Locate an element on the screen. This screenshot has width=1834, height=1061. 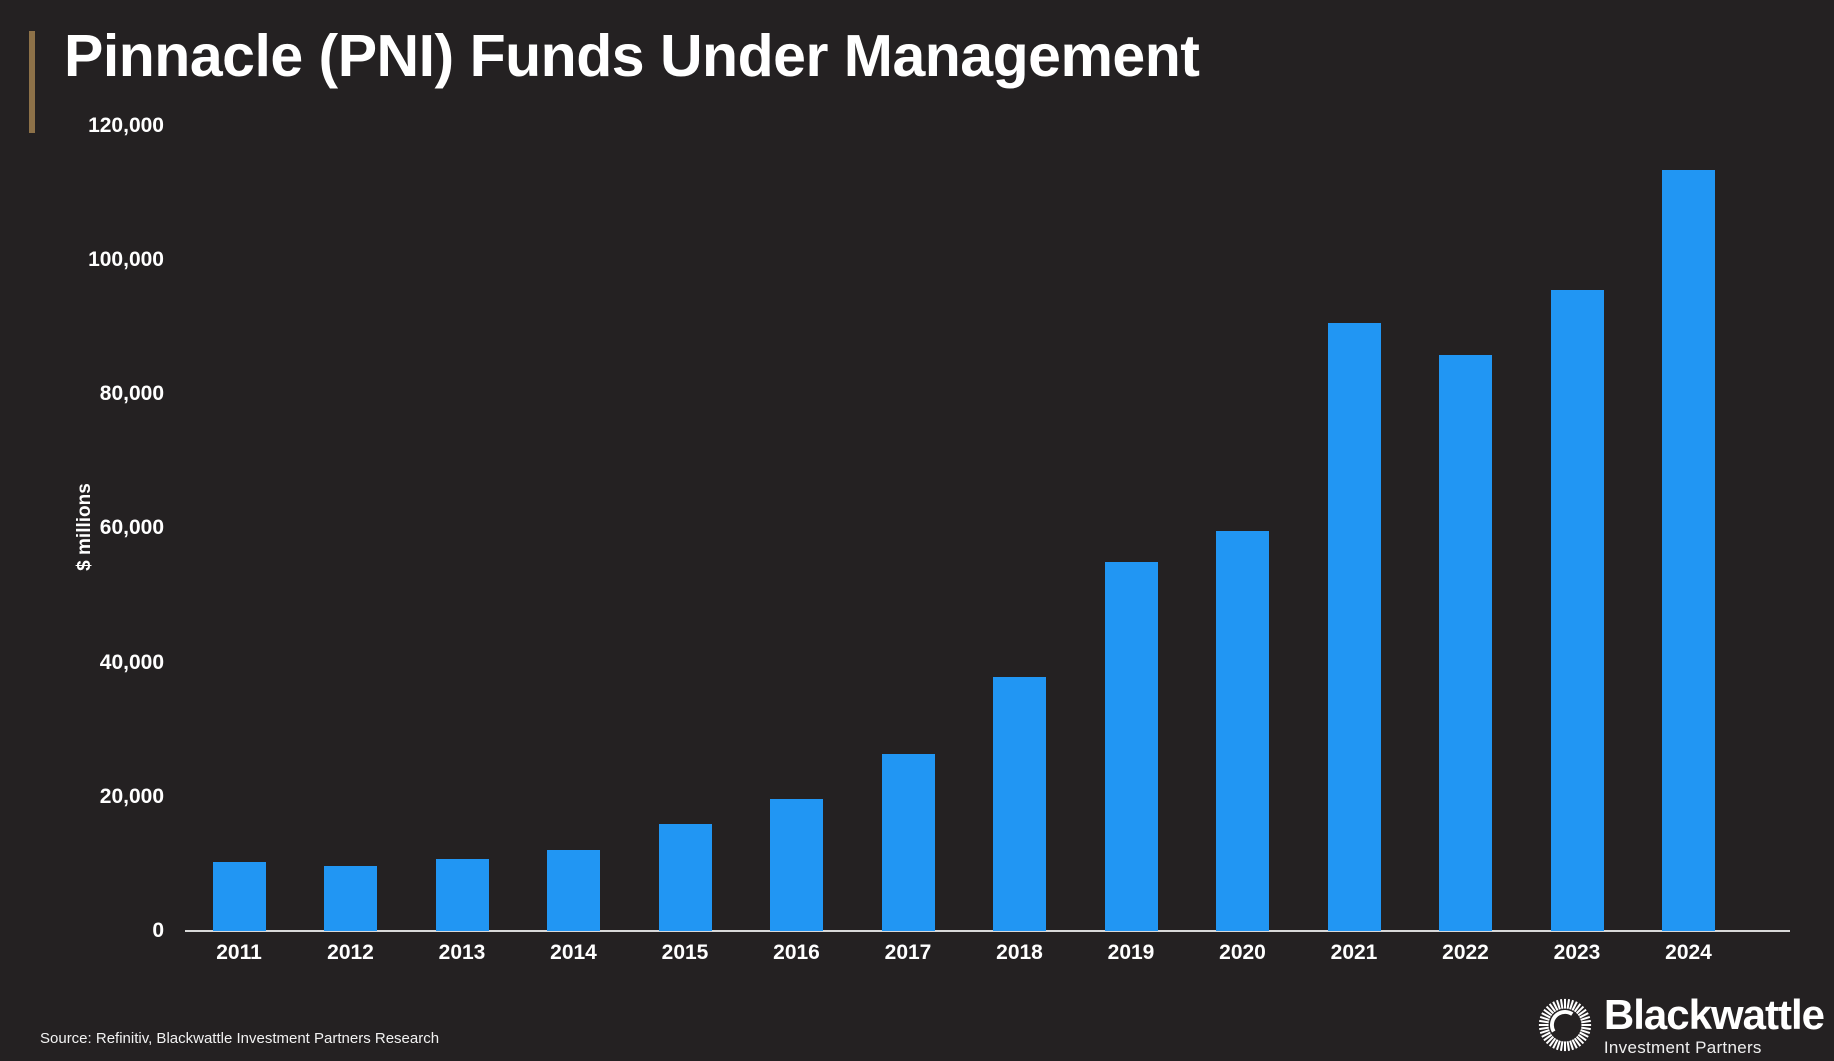
x-tick-label-2018: 2018 is located at coordinates (1019, 952).